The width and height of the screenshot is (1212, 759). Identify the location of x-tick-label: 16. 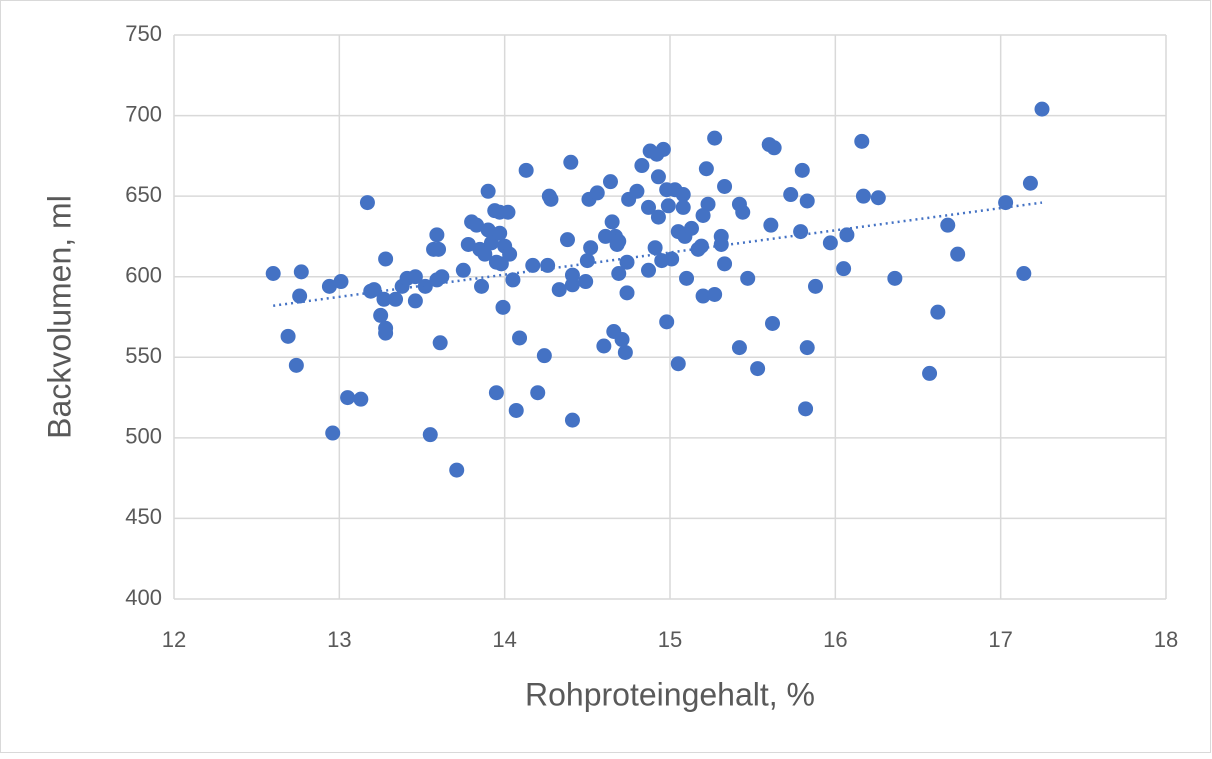
(835, 639).